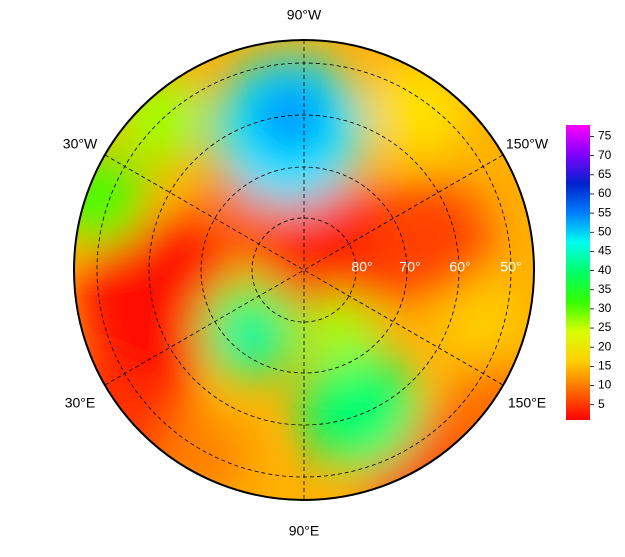  I want to click on lat-label: 60°, so click(459, 267).